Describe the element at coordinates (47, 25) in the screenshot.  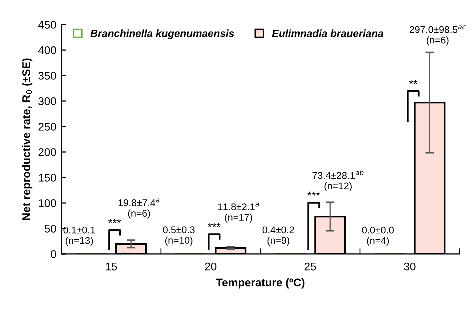
I see `y-tick-label: 450` at that location.